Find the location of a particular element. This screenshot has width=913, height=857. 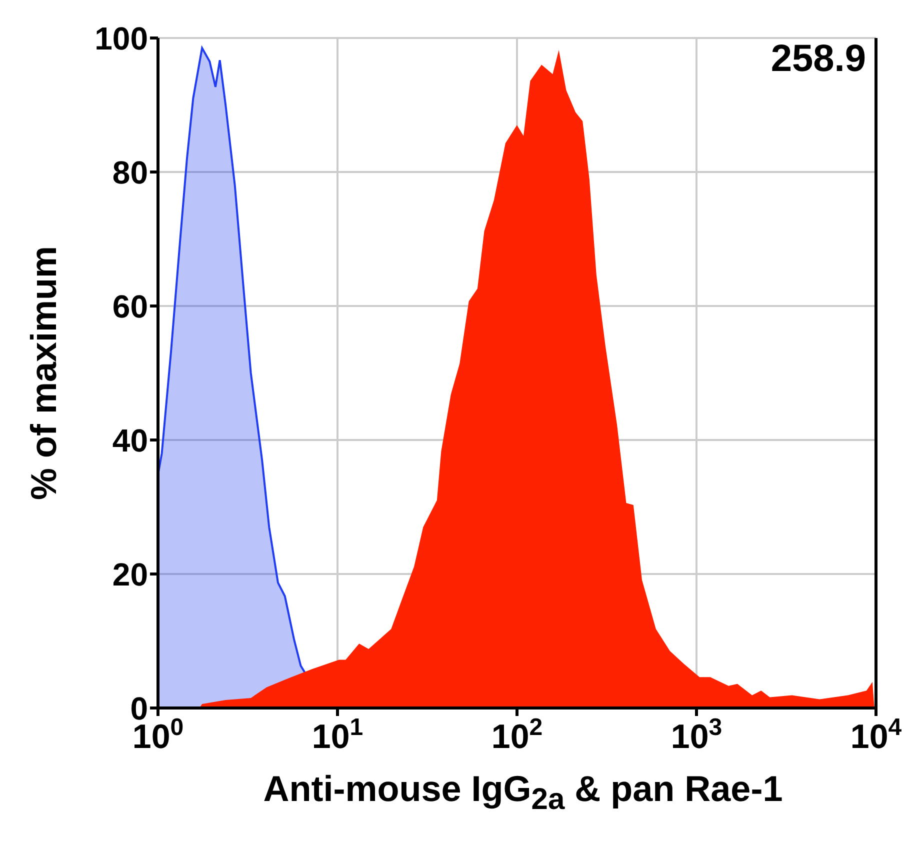

y-tick-label: 100 is located at coordinates (121, 38).